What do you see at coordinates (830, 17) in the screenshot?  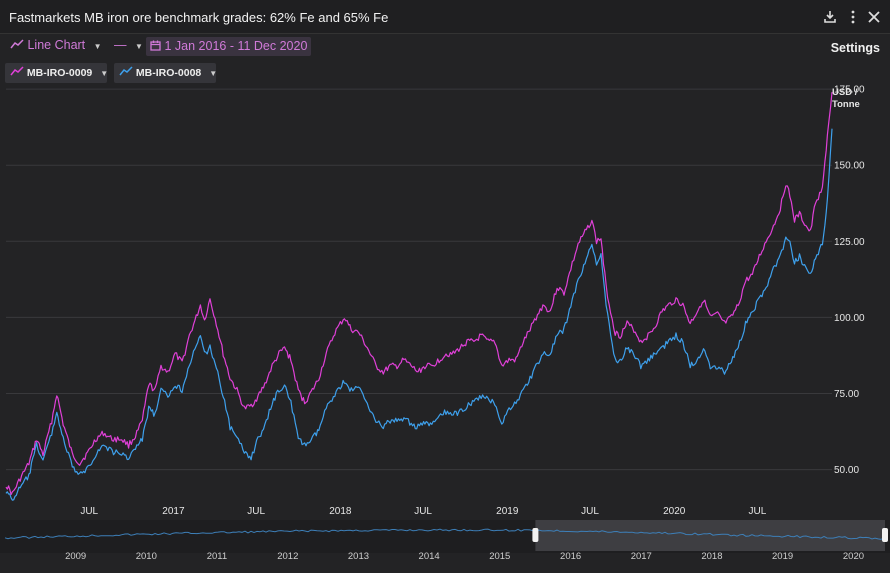 I see `download-icon` at bounding box center [830, 17].